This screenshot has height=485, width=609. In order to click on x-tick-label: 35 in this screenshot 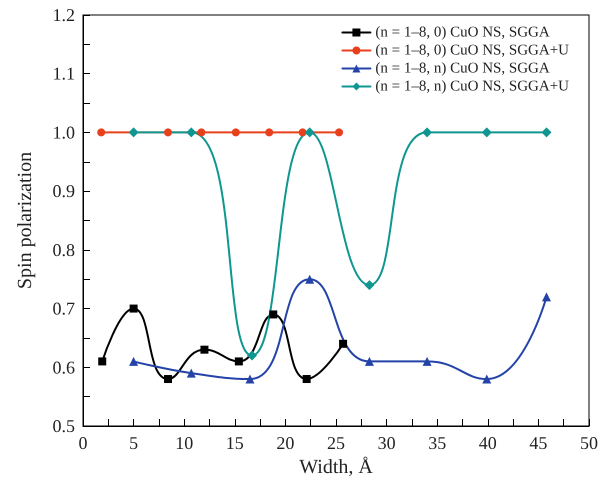, I will do `click(437, 443)`.